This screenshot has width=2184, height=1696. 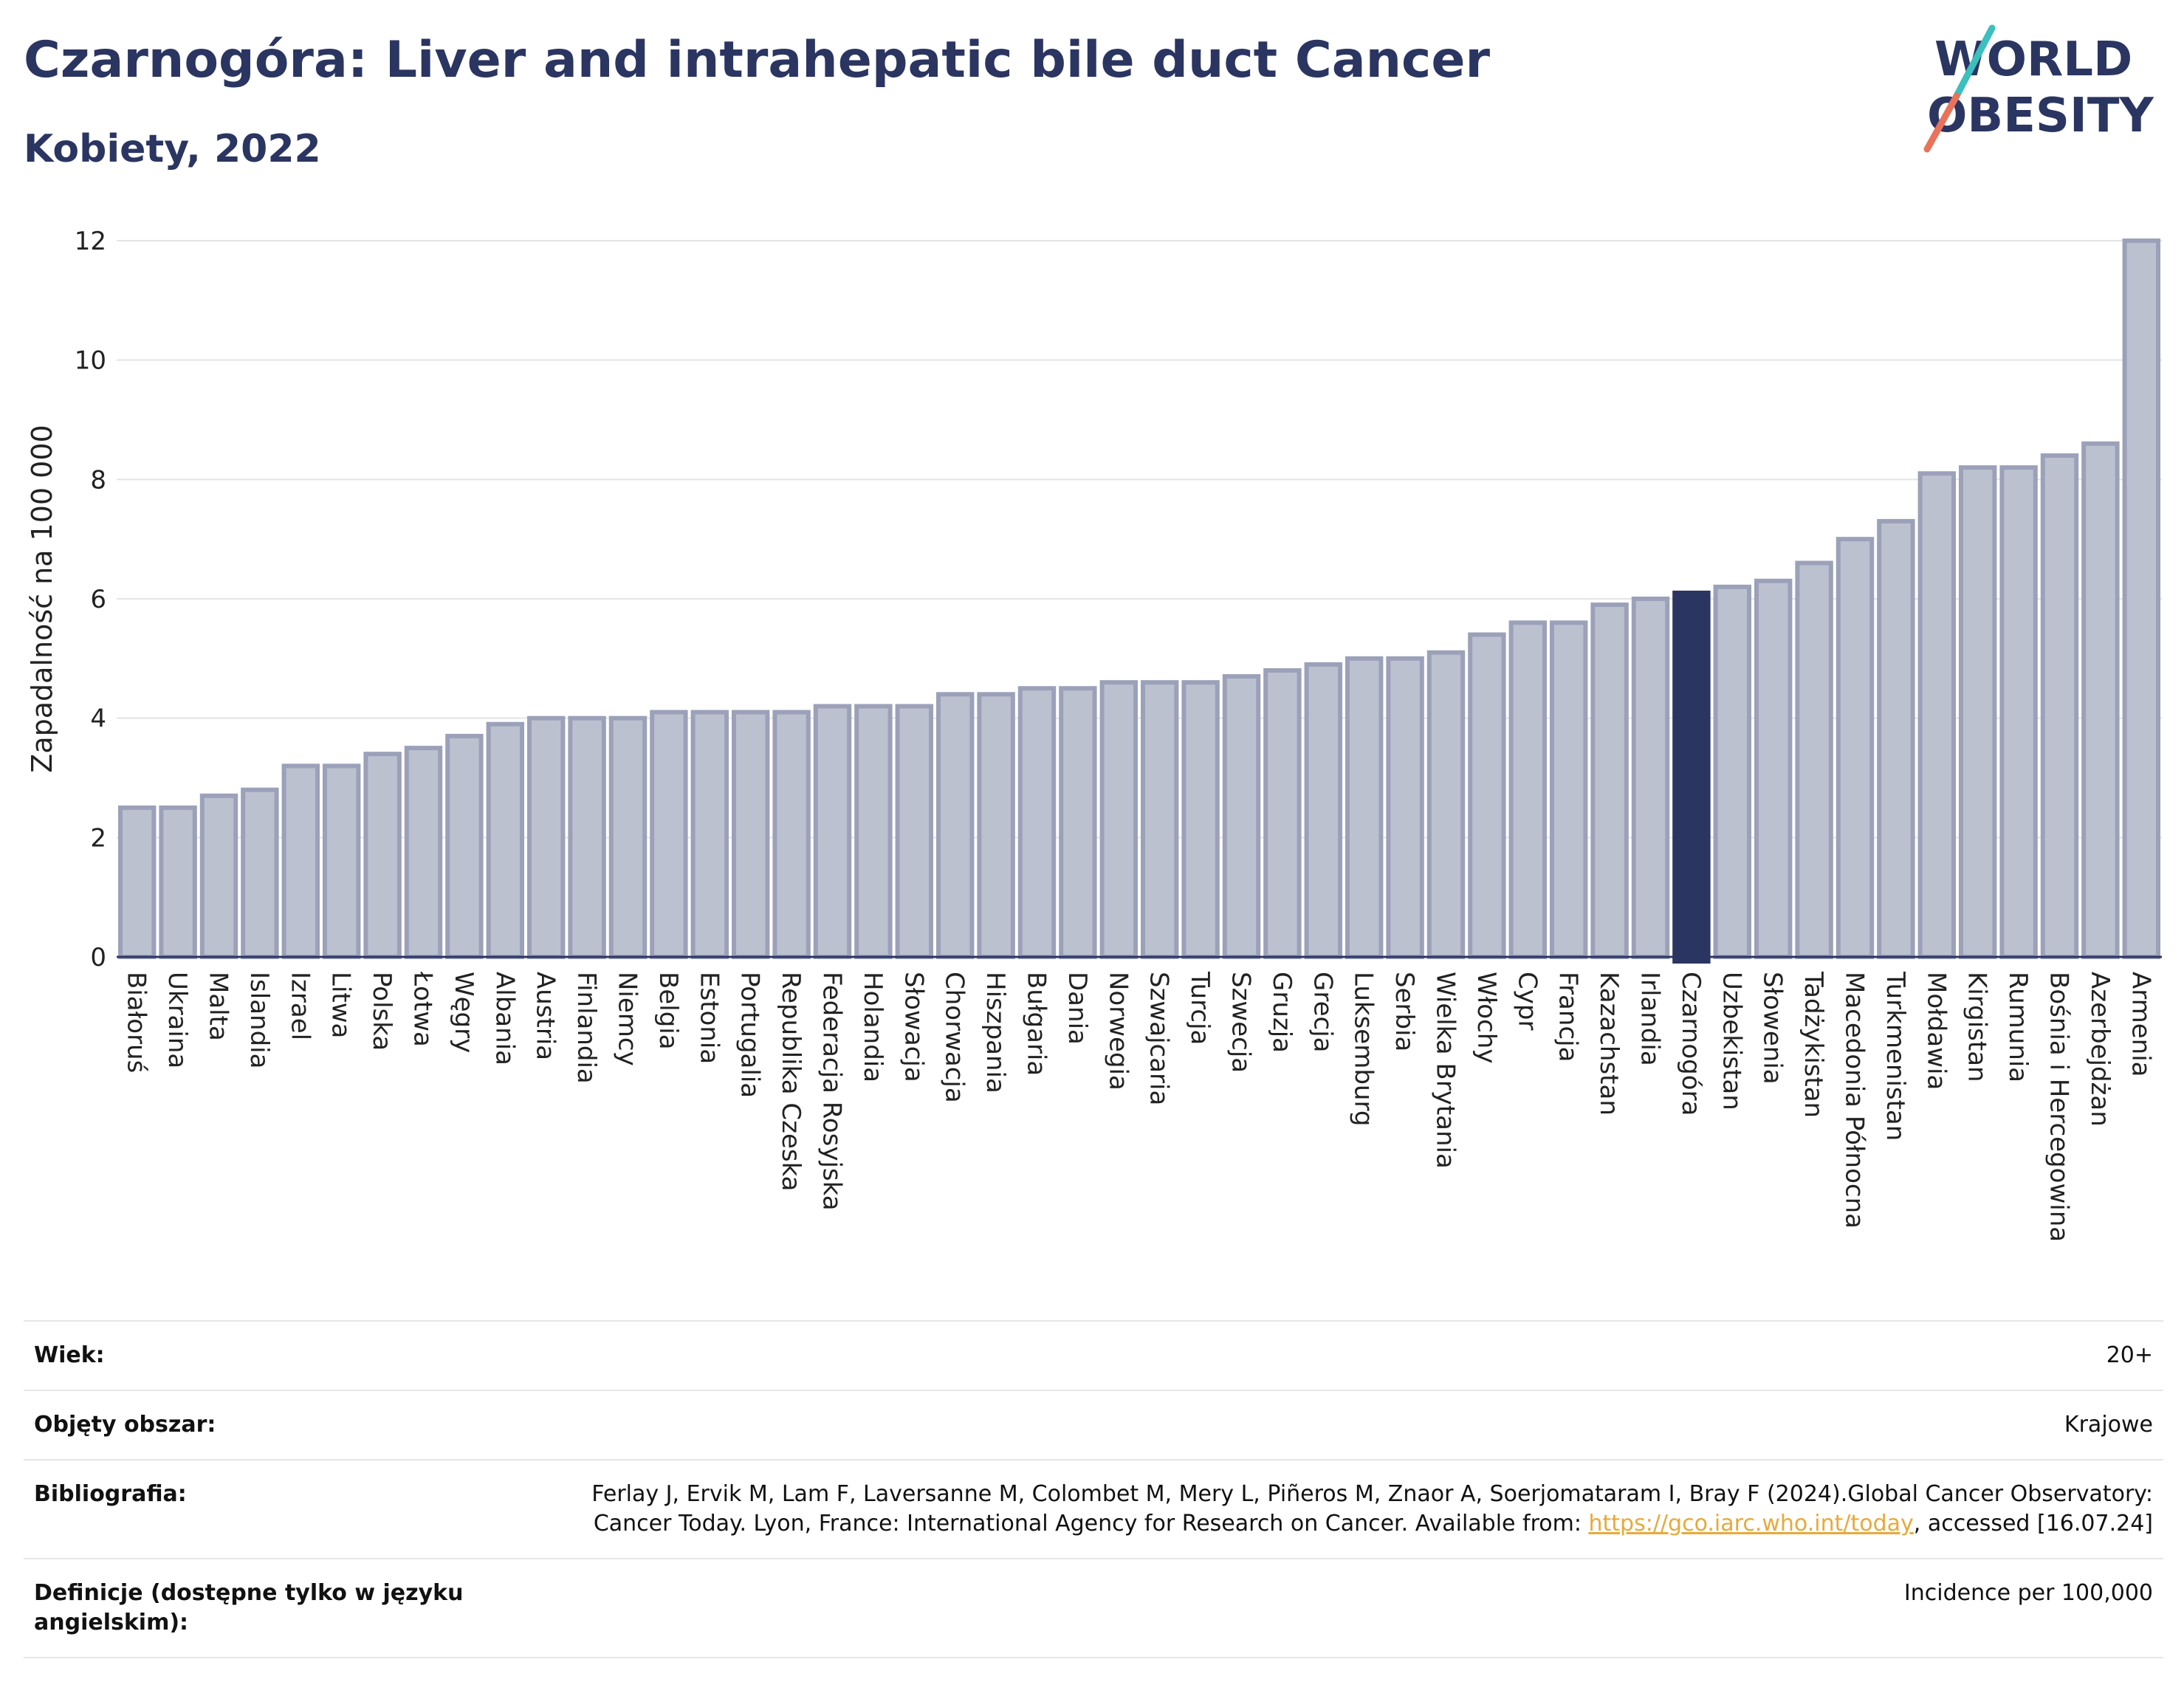 What do you see at coordinates (2141, 598) in the screenshot?
I see `bar-Armenia` at bounding box center [2141, 598].